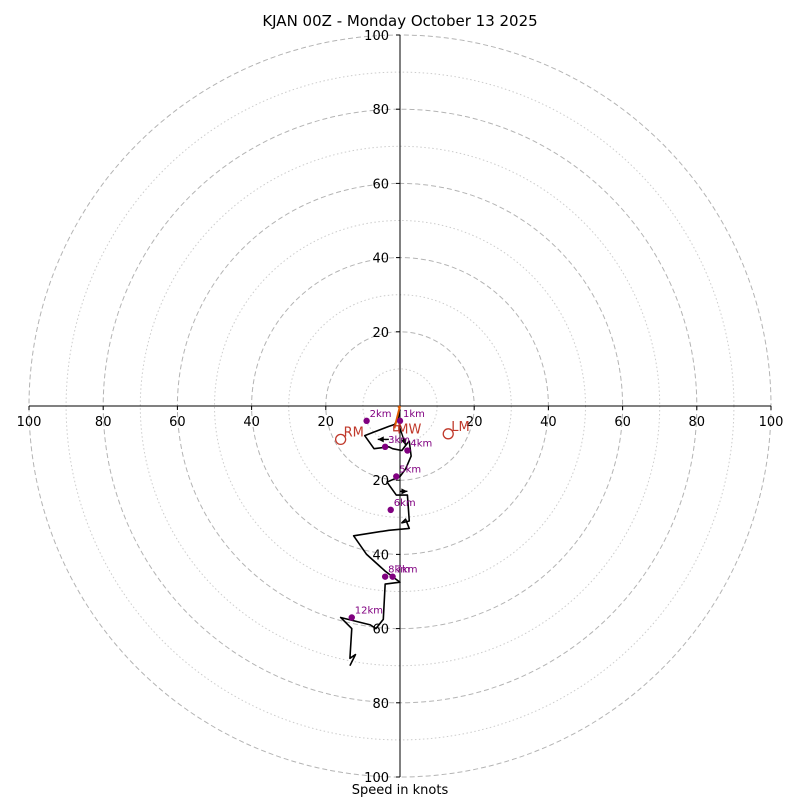 The height and width of the screenshot is (800, 800). I want to click on height-marker-12km, so click(351, 617).